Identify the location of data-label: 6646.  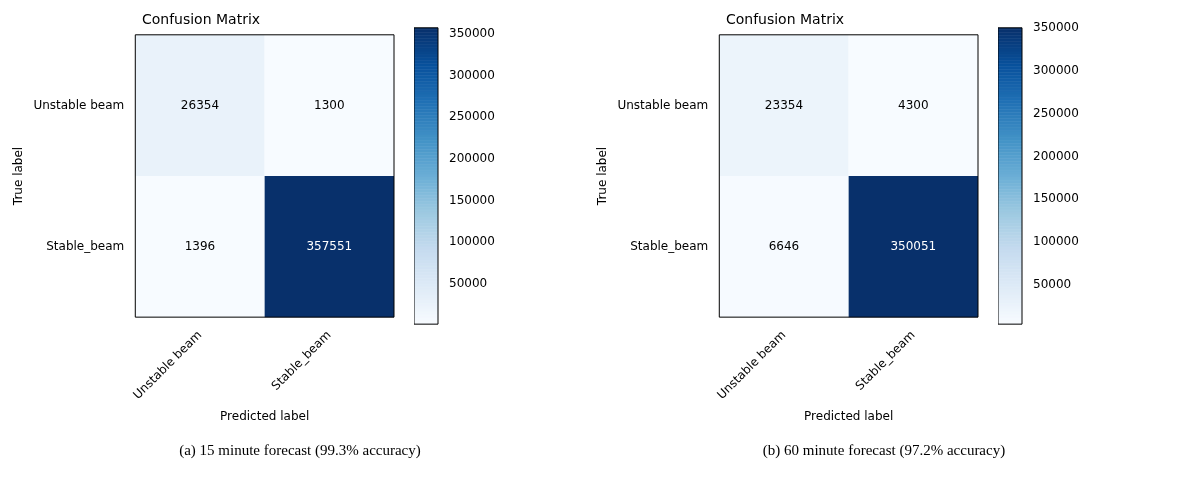
(784, 245).